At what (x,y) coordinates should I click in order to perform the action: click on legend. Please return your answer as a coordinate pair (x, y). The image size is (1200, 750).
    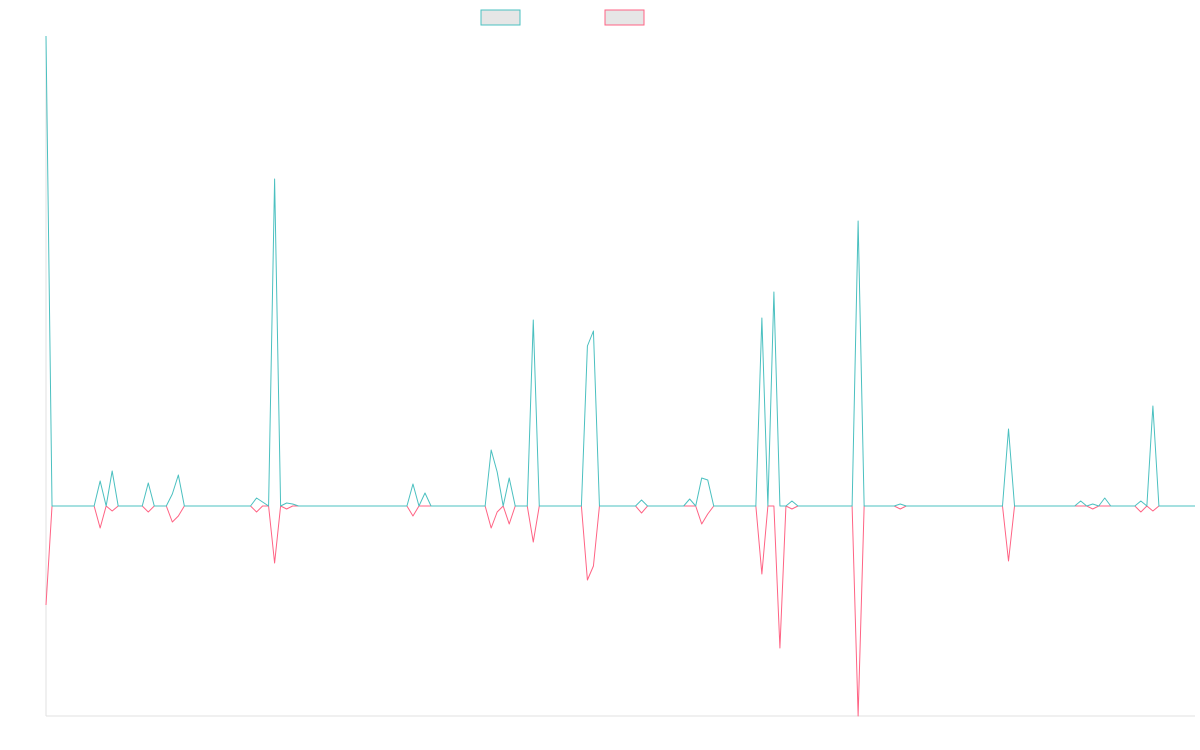
    Looking at the image, I should click on (562, 17).